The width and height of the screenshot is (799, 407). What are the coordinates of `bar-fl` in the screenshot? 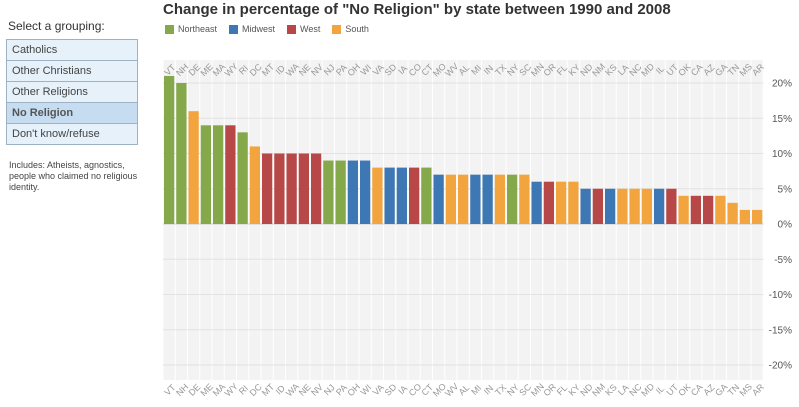 It's located at (561, 202).